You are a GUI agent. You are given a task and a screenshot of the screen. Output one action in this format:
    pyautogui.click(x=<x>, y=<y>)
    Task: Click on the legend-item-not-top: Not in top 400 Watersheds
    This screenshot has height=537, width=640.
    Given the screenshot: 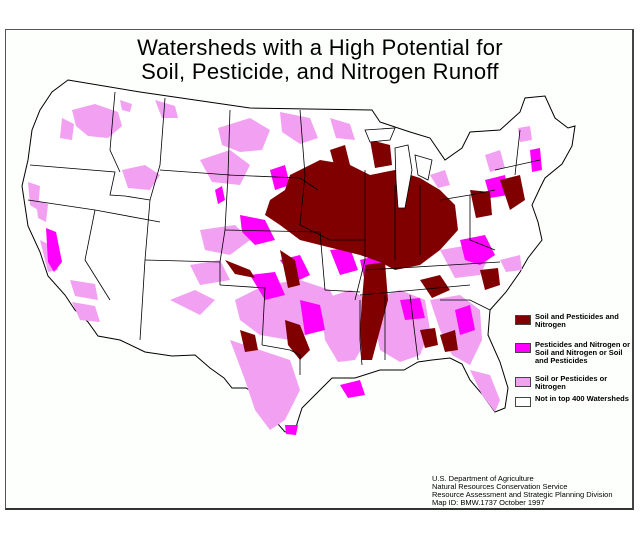 What is the action you would take?
    pyautogui.click(x=575, y=409)
    